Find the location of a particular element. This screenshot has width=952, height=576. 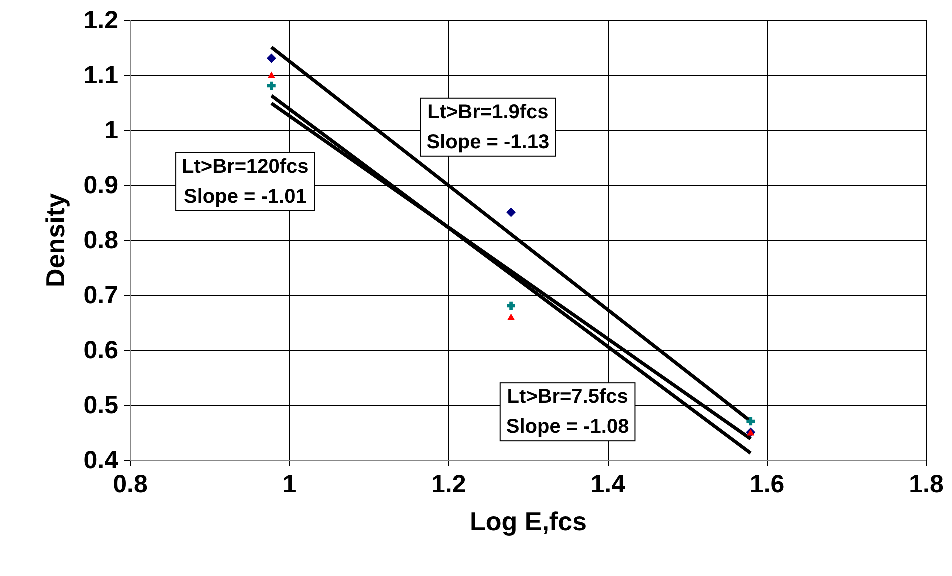

y-tick-label: 1.1 is located at coordinates (101, 76).